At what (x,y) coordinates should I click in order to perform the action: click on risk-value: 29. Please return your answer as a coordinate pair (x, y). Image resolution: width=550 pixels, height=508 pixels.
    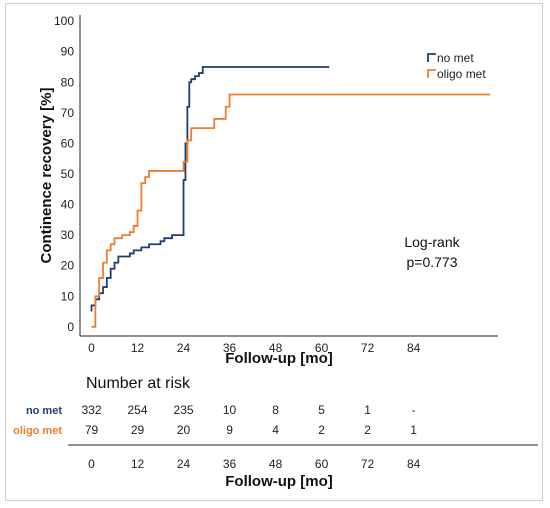
    Looking at the image, I should click on (138, 430).